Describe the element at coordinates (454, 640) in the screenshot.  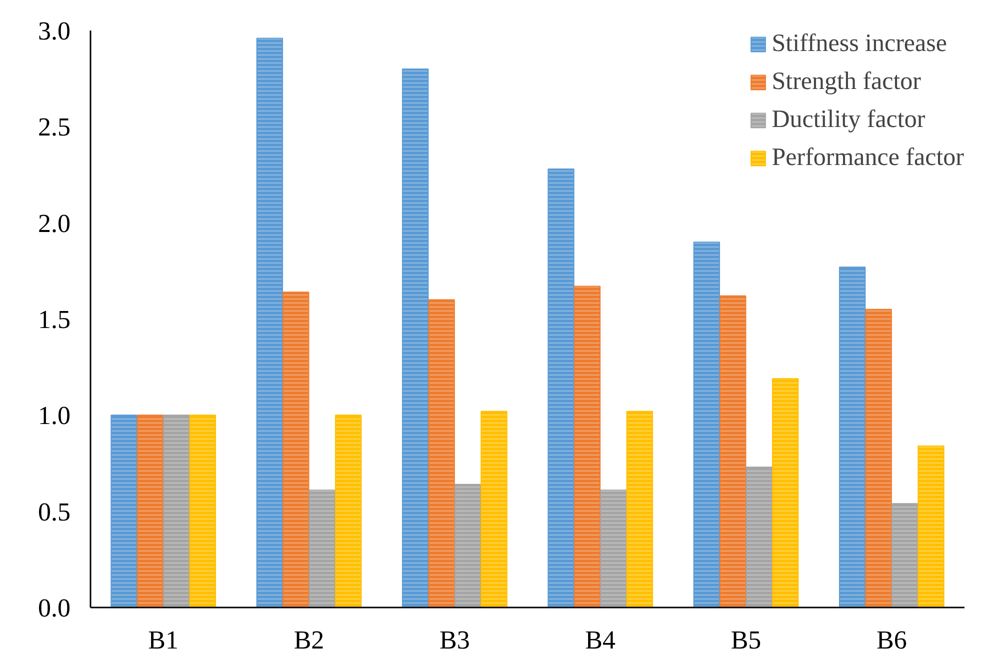
I see `x-tick-label: B3` at that location.